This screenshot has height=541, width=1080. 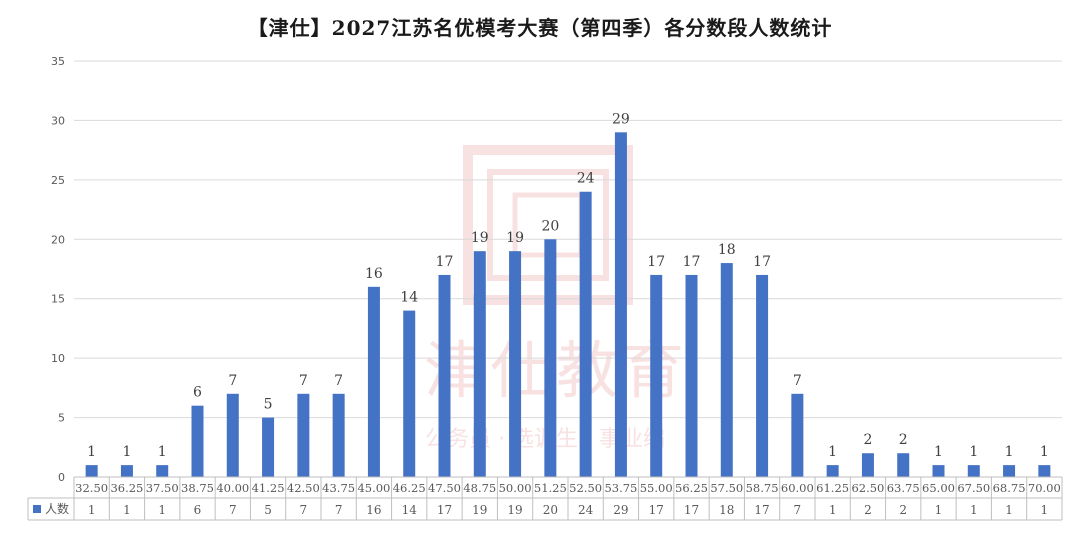 What do you see at coordinates (374, 274) in the screenshot?
I see `data-label: 16` at bounding box center [374, 274].